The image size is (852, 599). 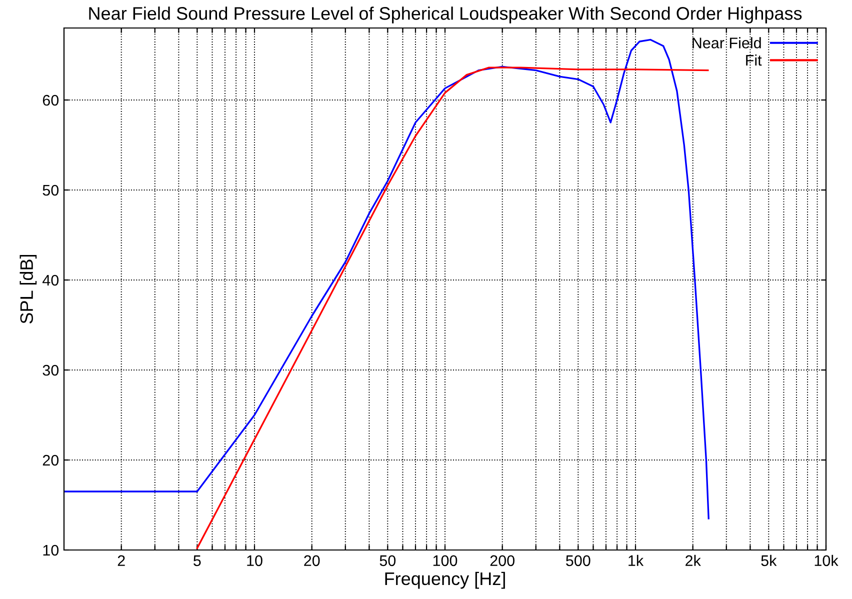 What do you see at coordinates (121, 560) in the screenshot?
I see `x-tick-label: 2` at bounding box center [121, 560].